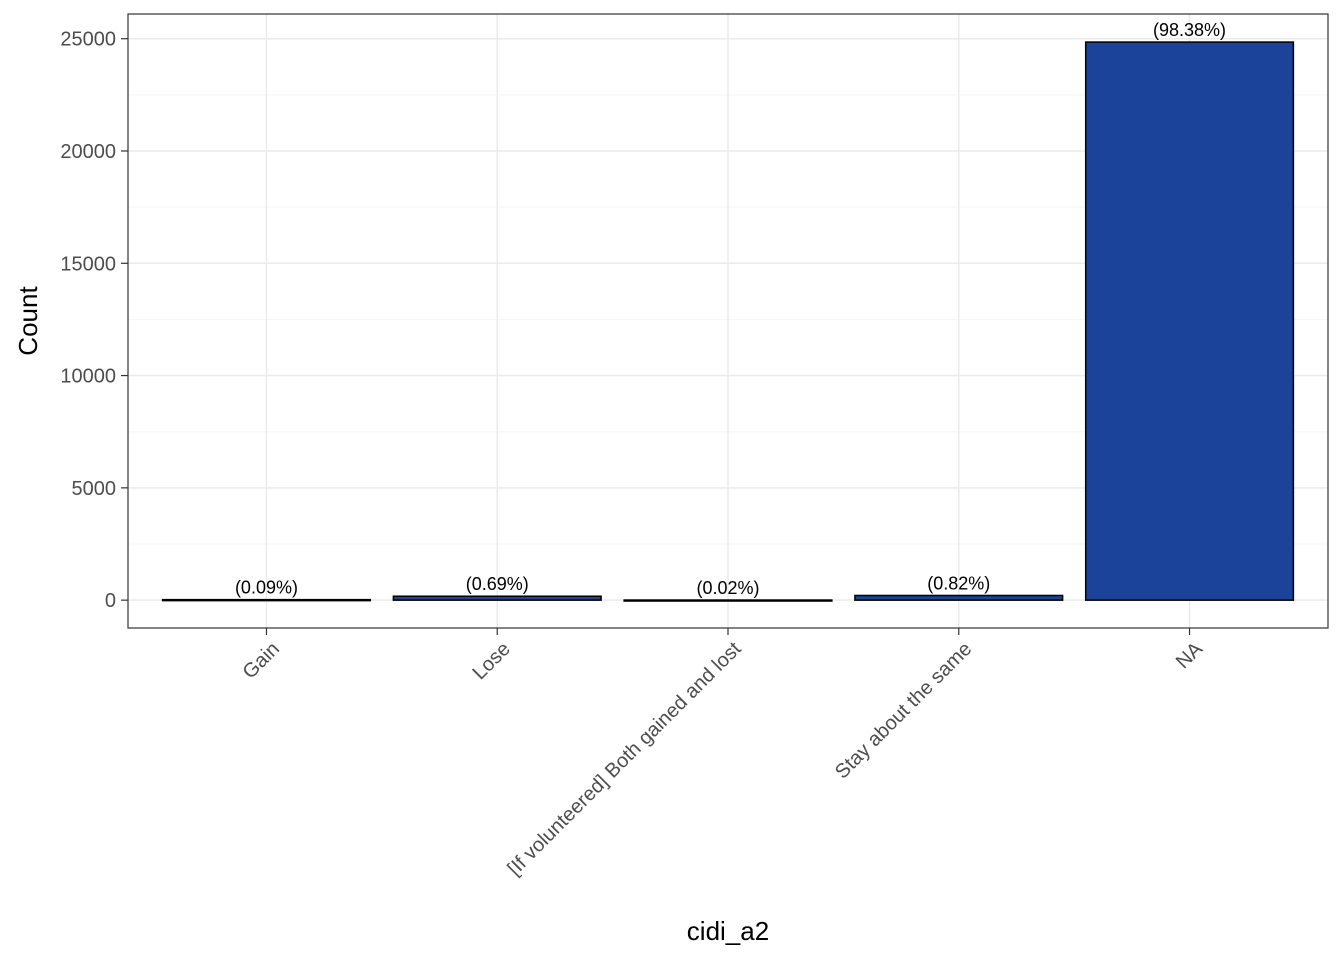 This screenshot has height=960, width=1344. I want to click on bar-value-label: (0.69%), so click(497, 584).